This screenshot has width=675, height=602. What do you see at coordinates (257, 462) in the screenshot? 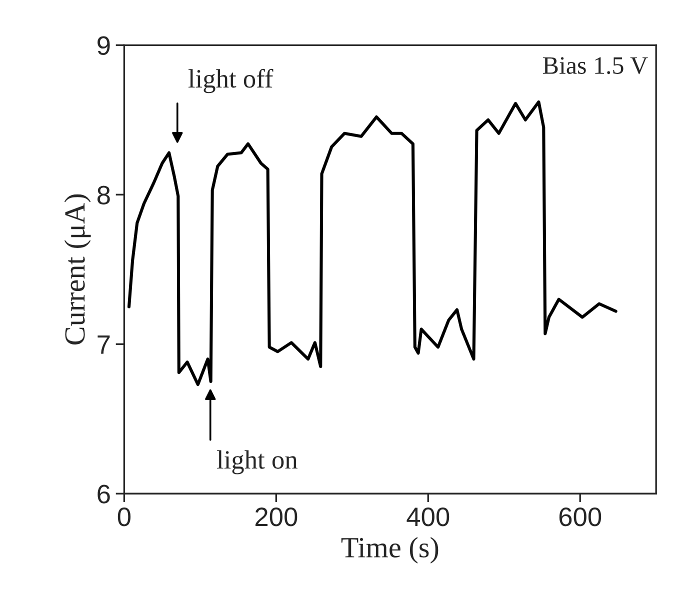
I see `annotation: light on` at bounding box center [257, 462].